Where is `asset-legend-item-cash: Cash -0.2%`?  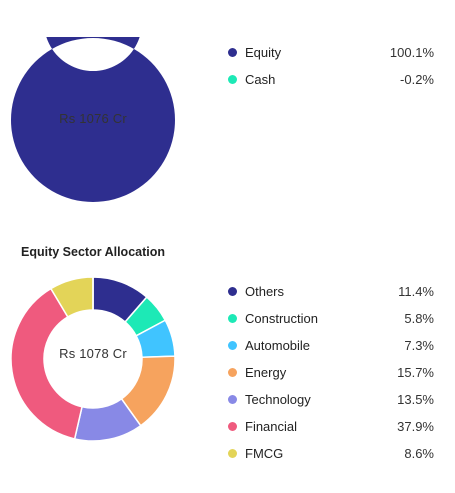 asset-legend-item-cash: Cash -0.2% is located at coordinates (331, 79).